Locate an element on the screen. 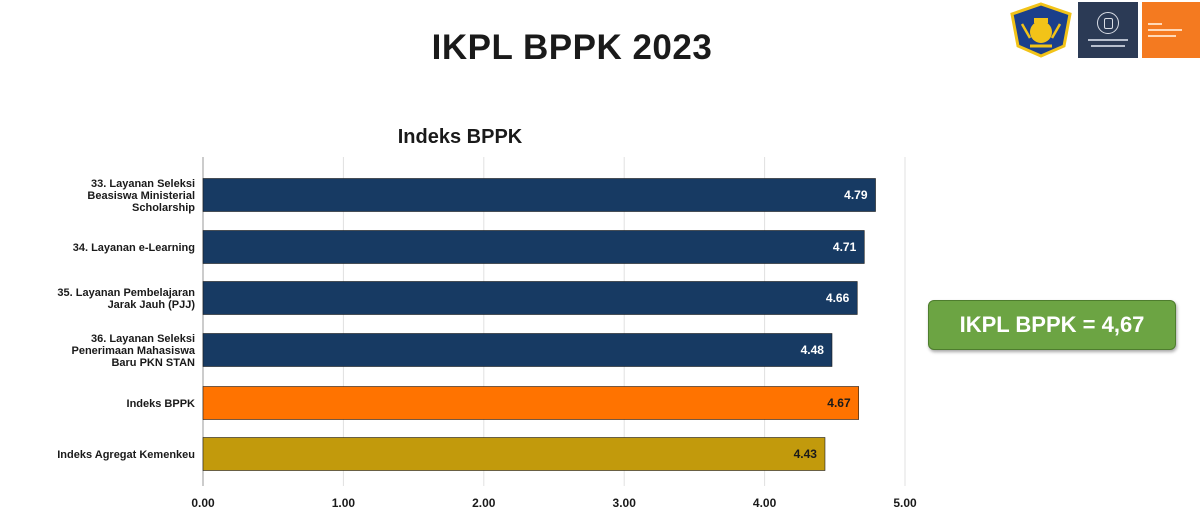  category-label: 35. Layanan Pembelajaran is located at coordinates (126, 293).